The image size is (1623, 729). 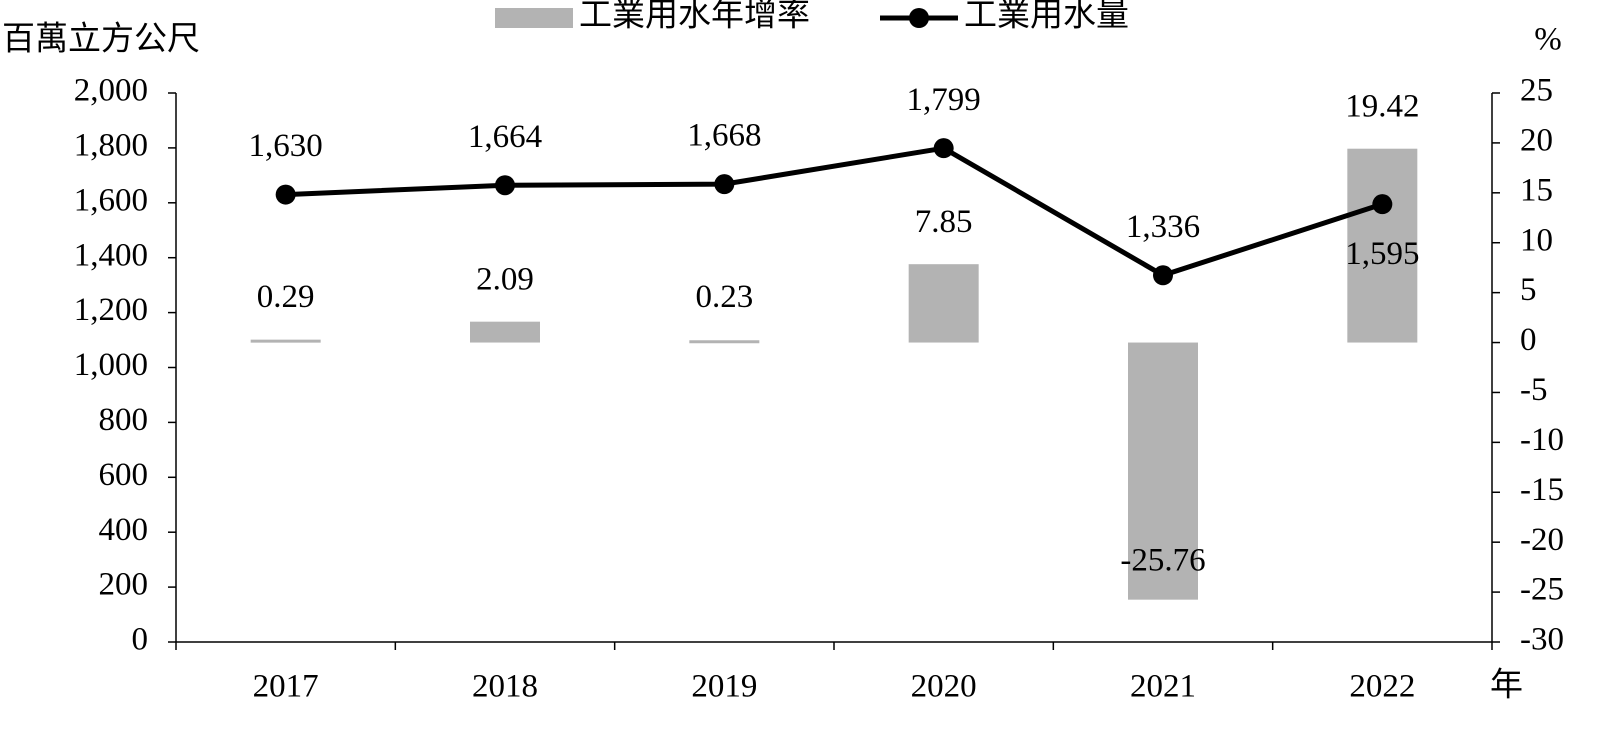 What do you see at coordinates (124, 530) in the screenshot?
I see `y-tick-label: 400` at bounding box center [124, 530].